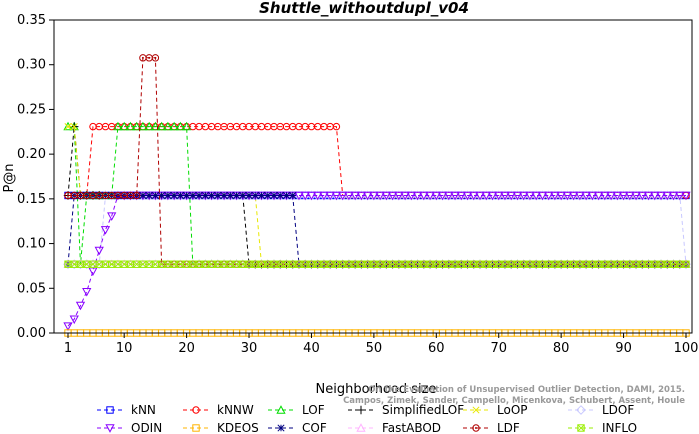  Describe the element at coordinates (31, 109) in the screenshot. I see `y-tick-label: 0.25` at that location.